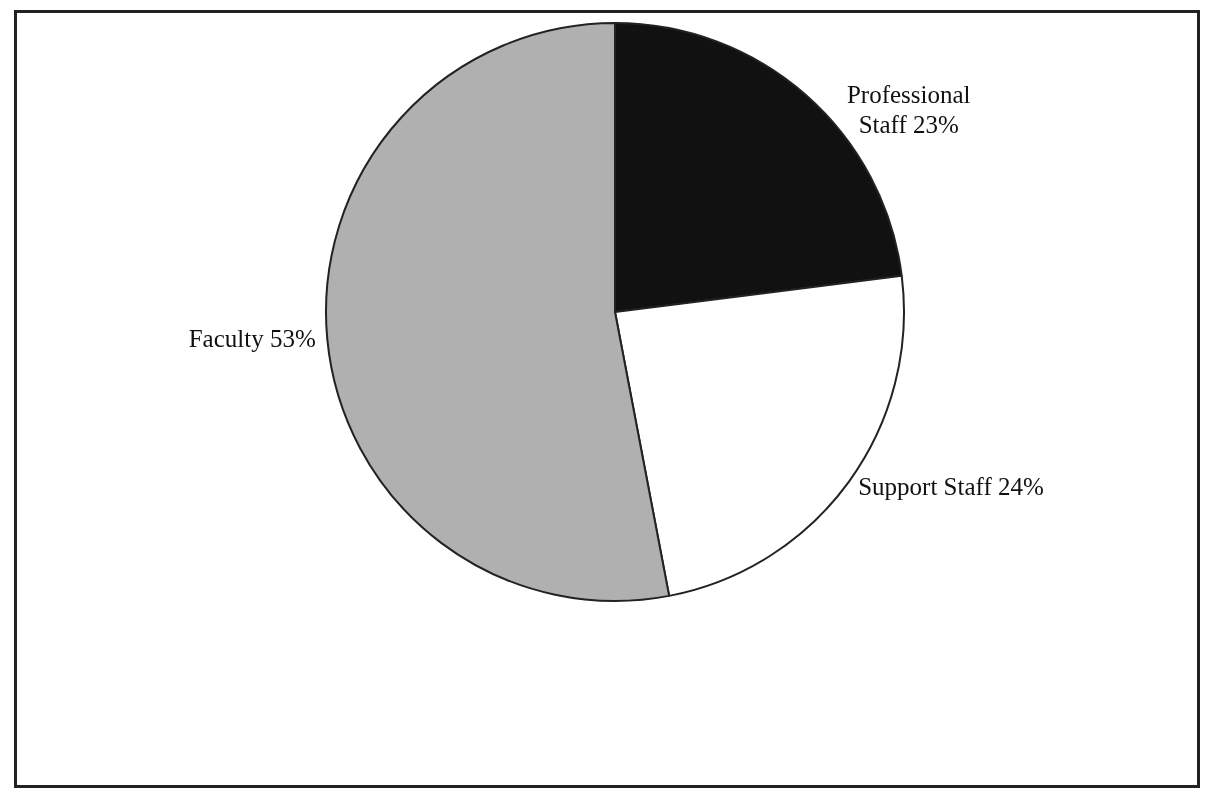  What do you see at coordinates (252, 338) in the screenshot?
I see `slice-label: Faculty 53%` at bounding box center [252, 338].